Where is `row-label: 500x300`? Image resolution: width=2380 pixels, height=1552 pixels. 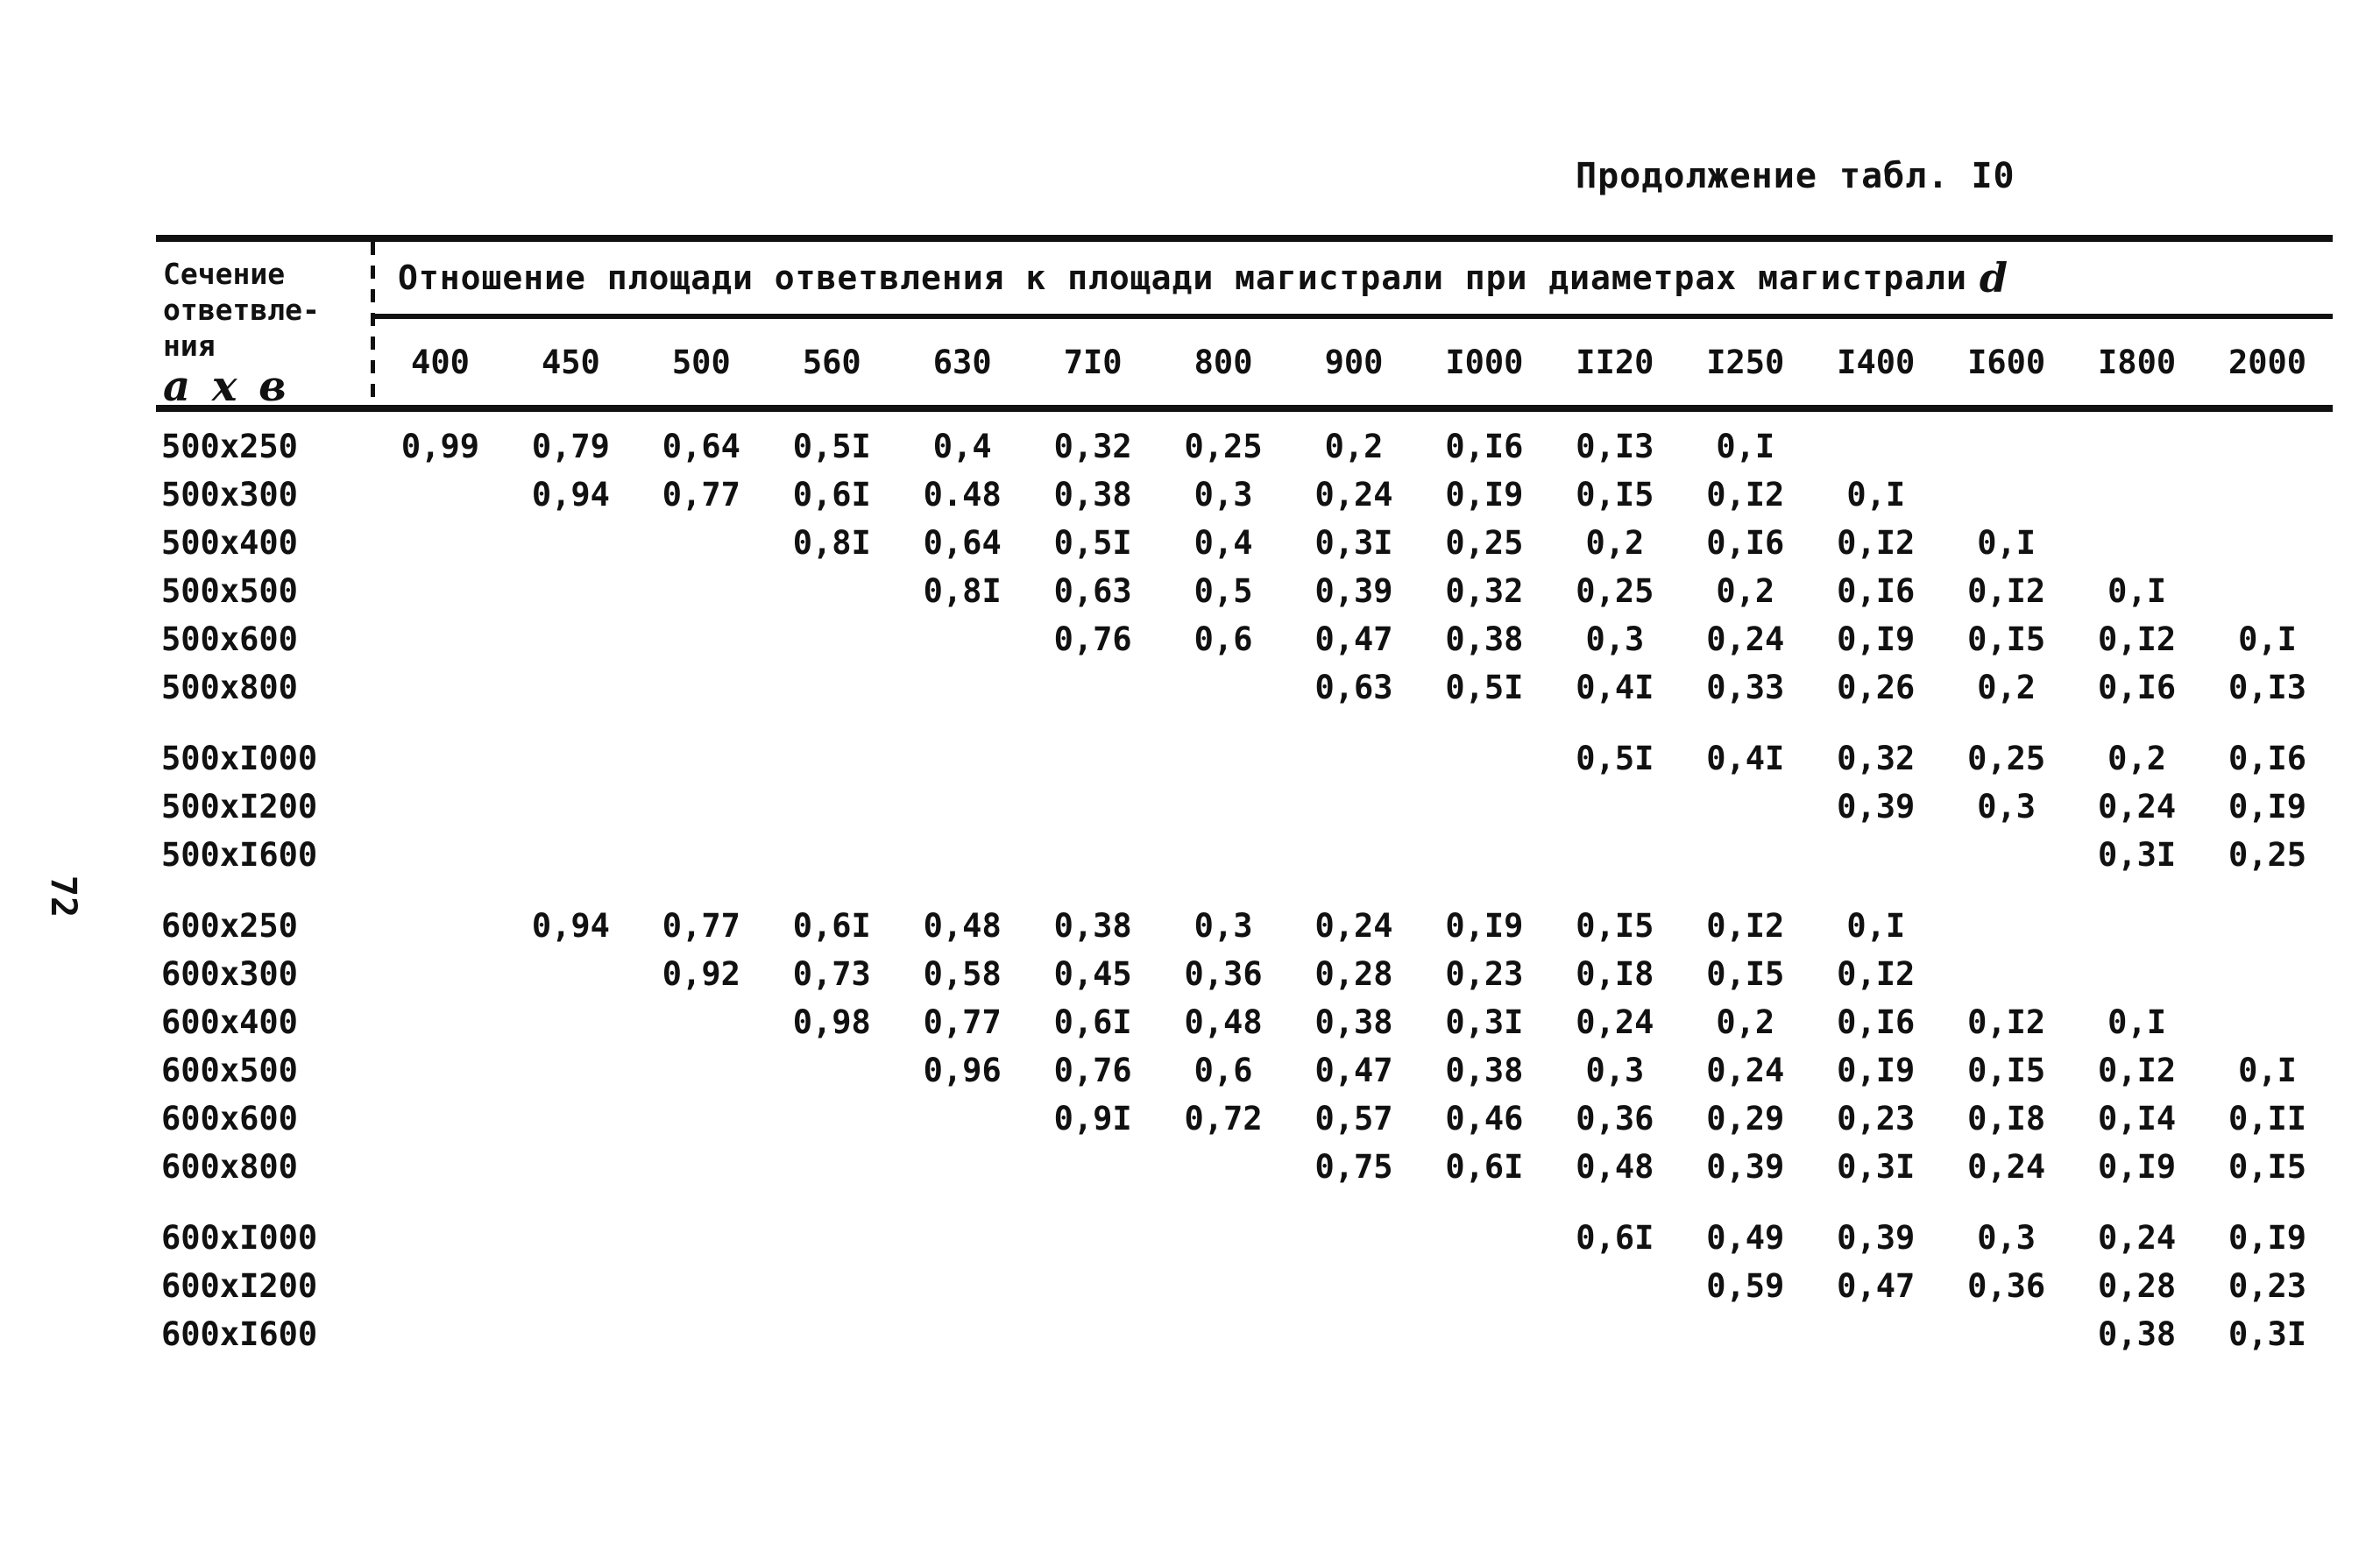
row-label: 500x300 is located at coordinates (229, 495).